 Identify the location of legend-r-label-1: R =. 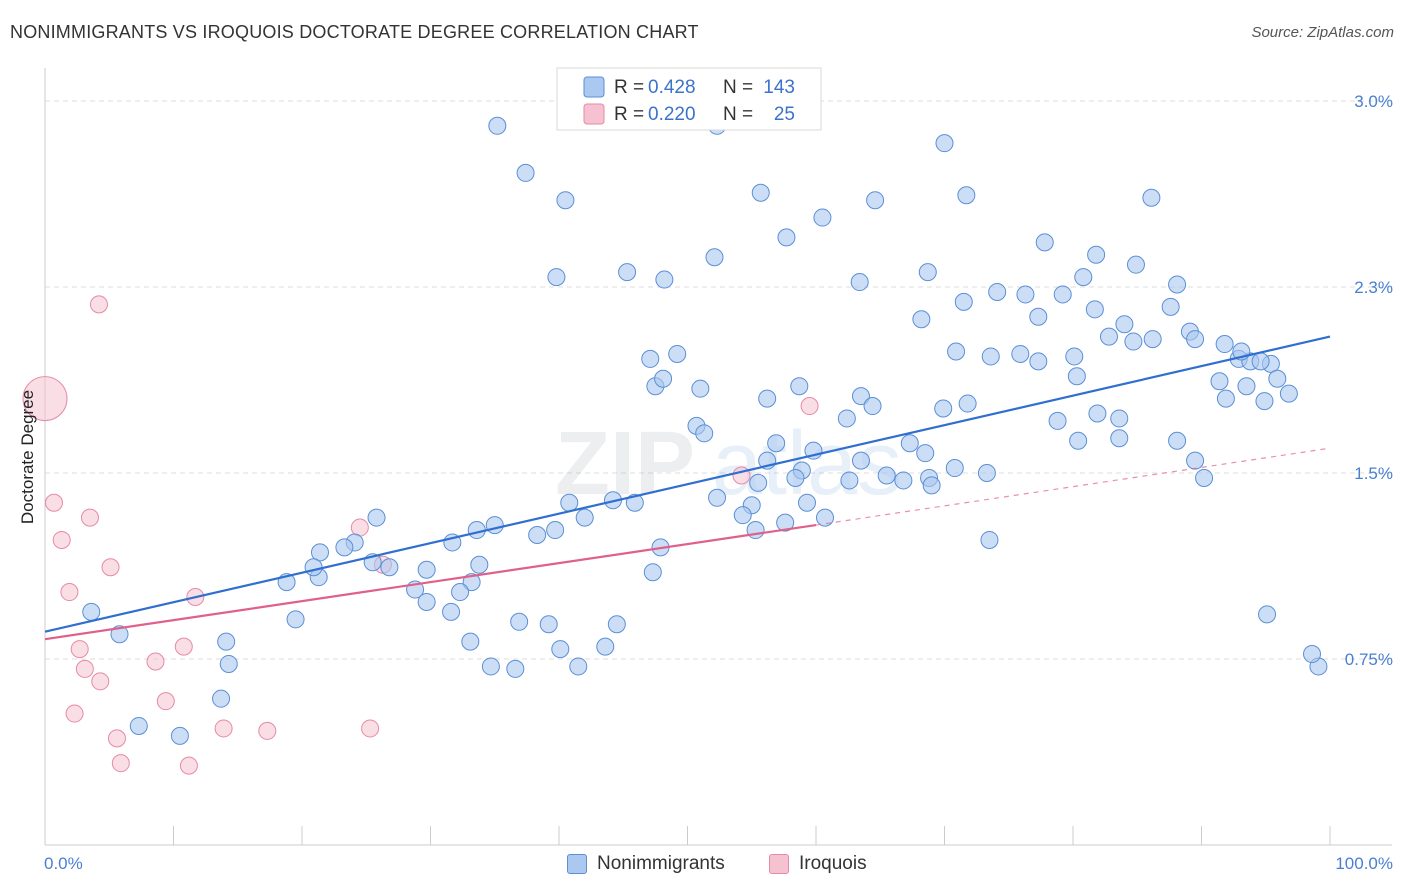
(629, 87).